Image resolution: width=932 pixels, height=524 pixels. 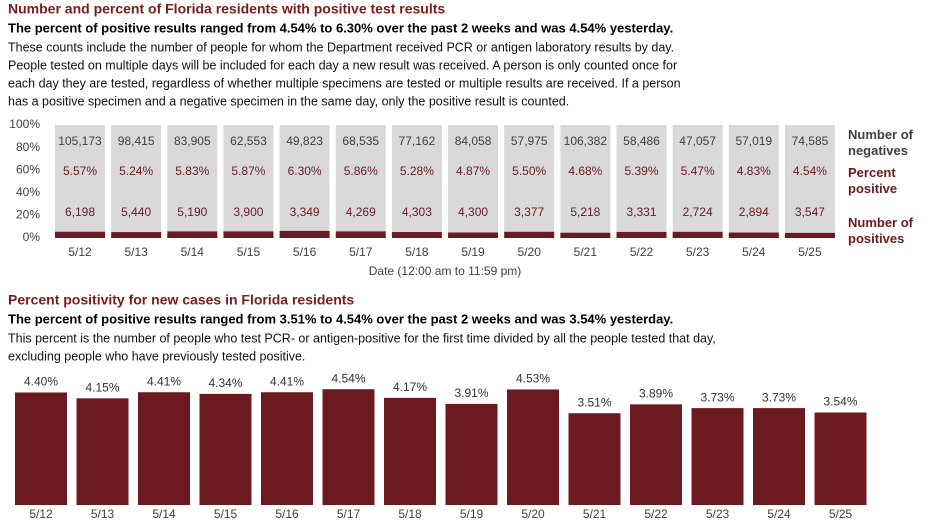 I want to click on positives-label: 3,900, so click(x=248, y=212).